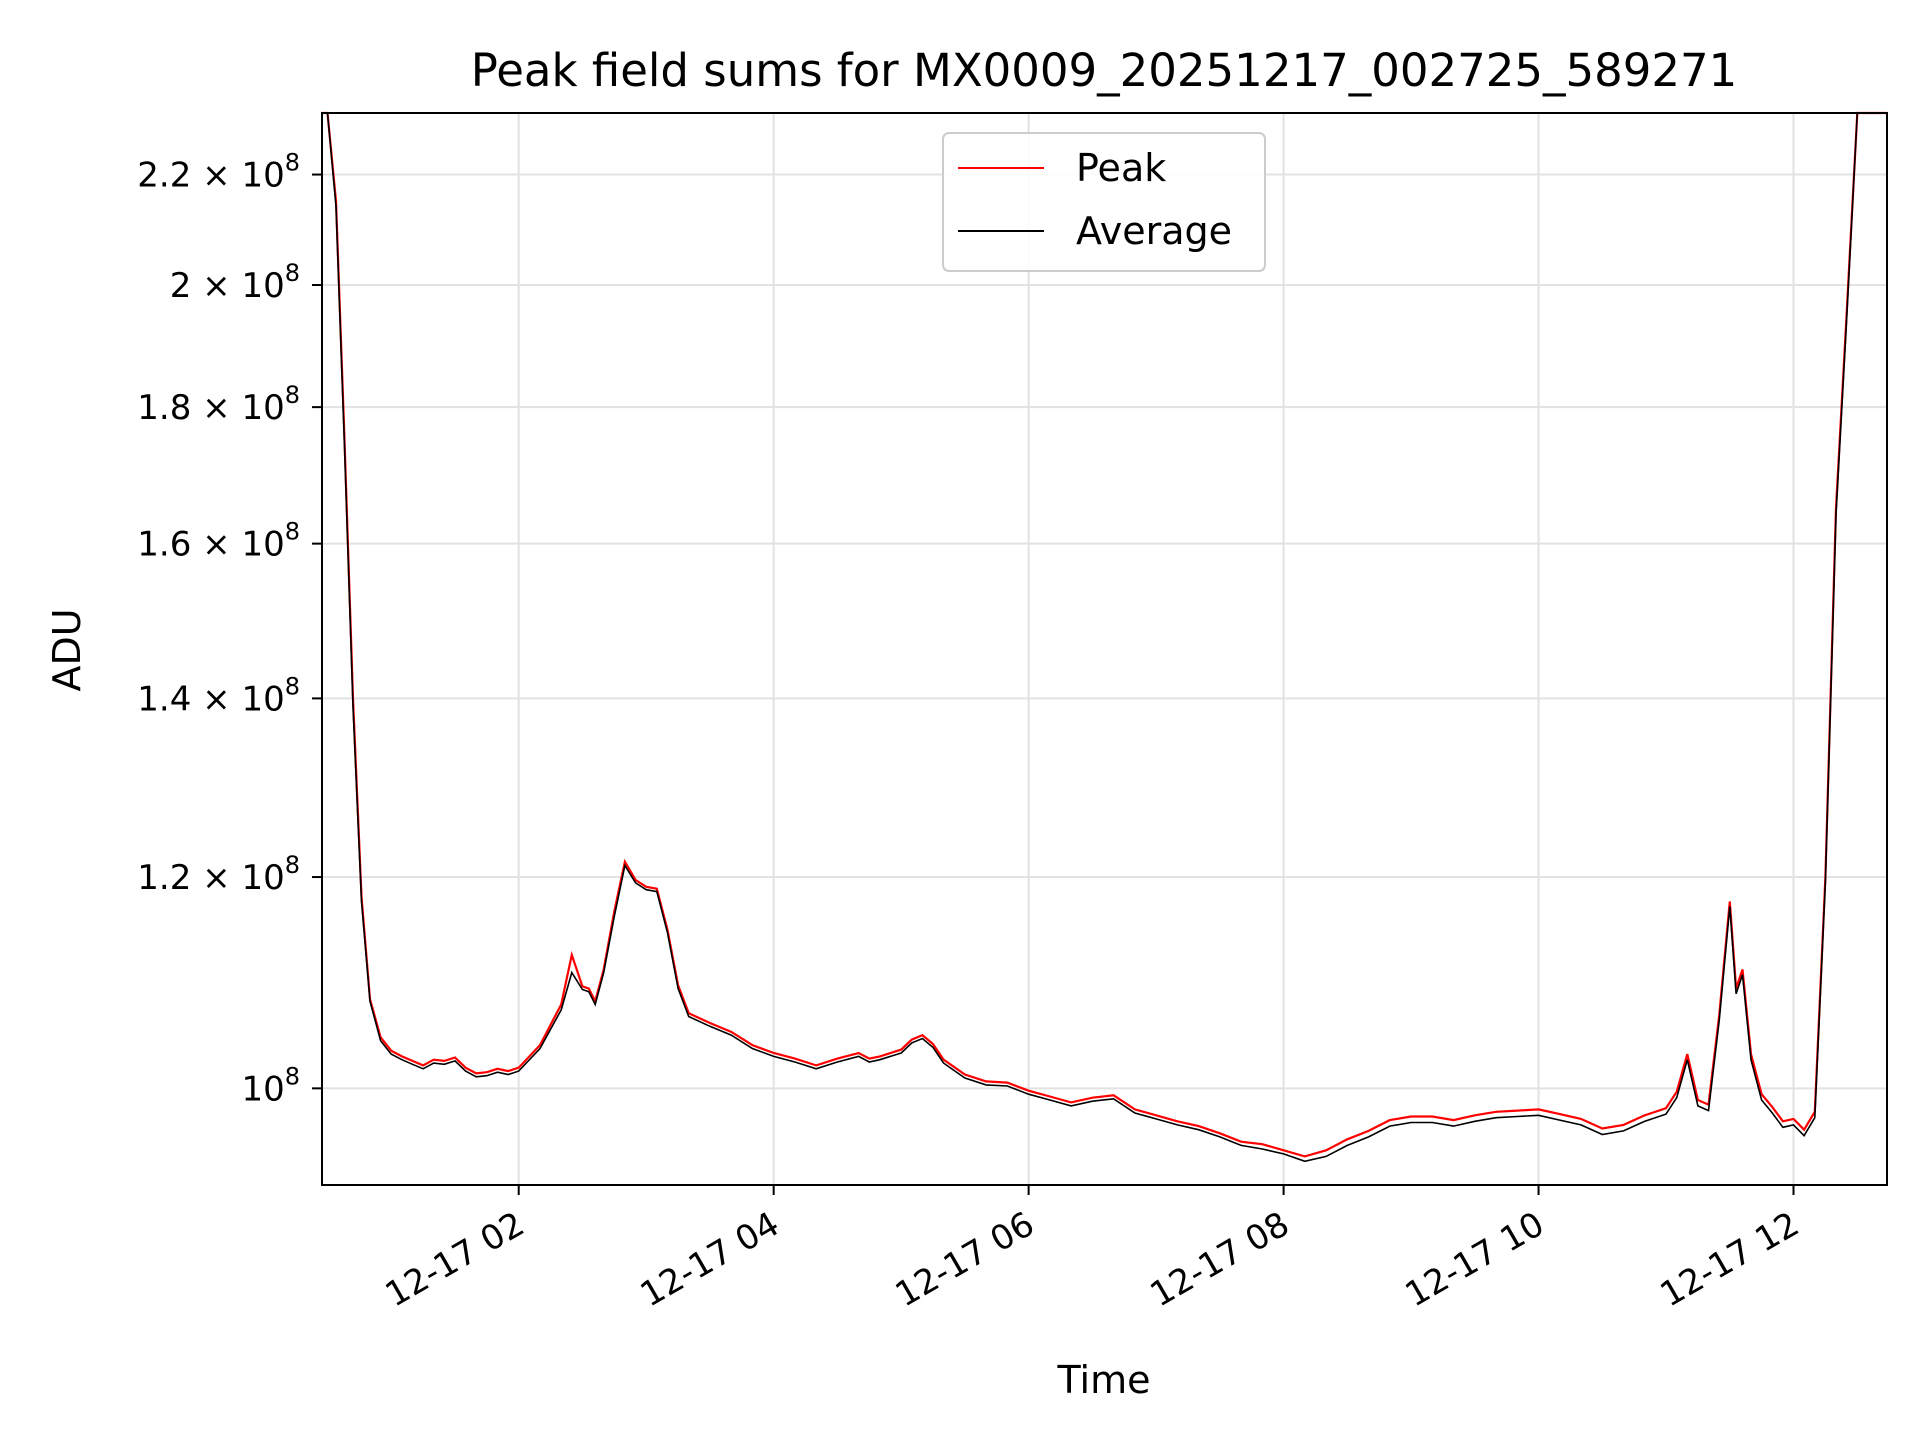 This screenshot has height=1440, width=1920. What do you see at coordinates (218, 404) in the screenshot?
I see `y-tick-label: 1.8 × 108` at bounding box center [218, 404].